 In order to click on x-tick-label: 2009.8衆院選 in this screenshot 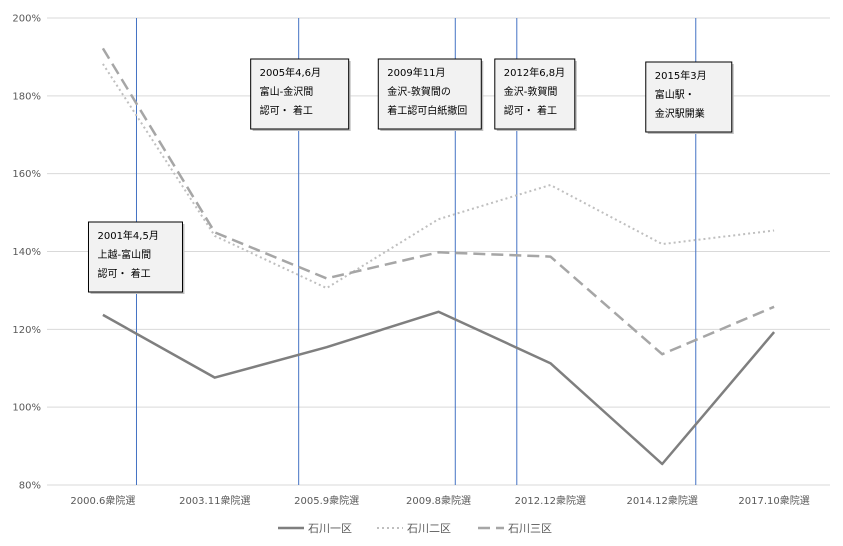, I will do `click(438, 500)`.